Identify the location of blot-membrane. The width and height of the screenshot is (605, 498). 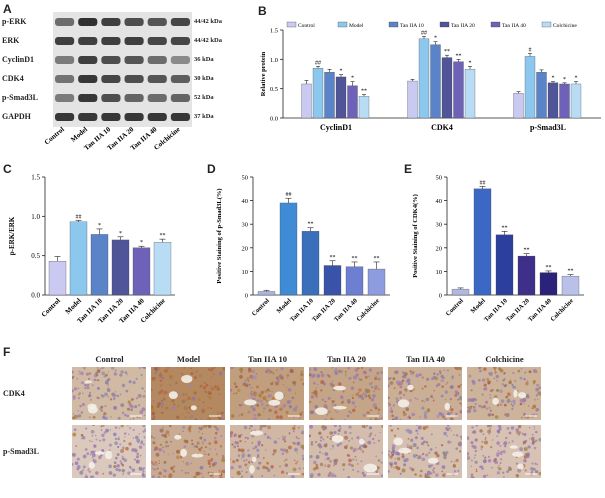
(122, 69).